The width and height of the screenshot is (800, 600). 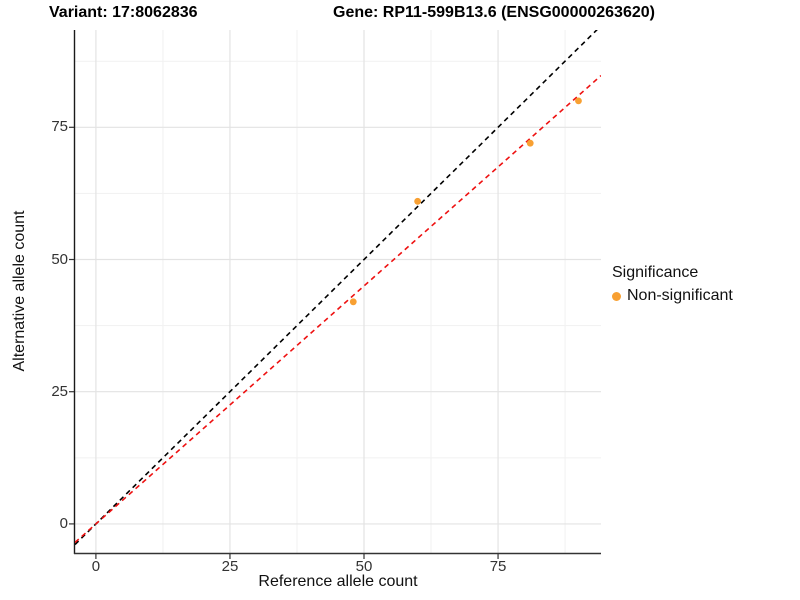 I want to click on legend-point-icon, so click(x=616, y=296).